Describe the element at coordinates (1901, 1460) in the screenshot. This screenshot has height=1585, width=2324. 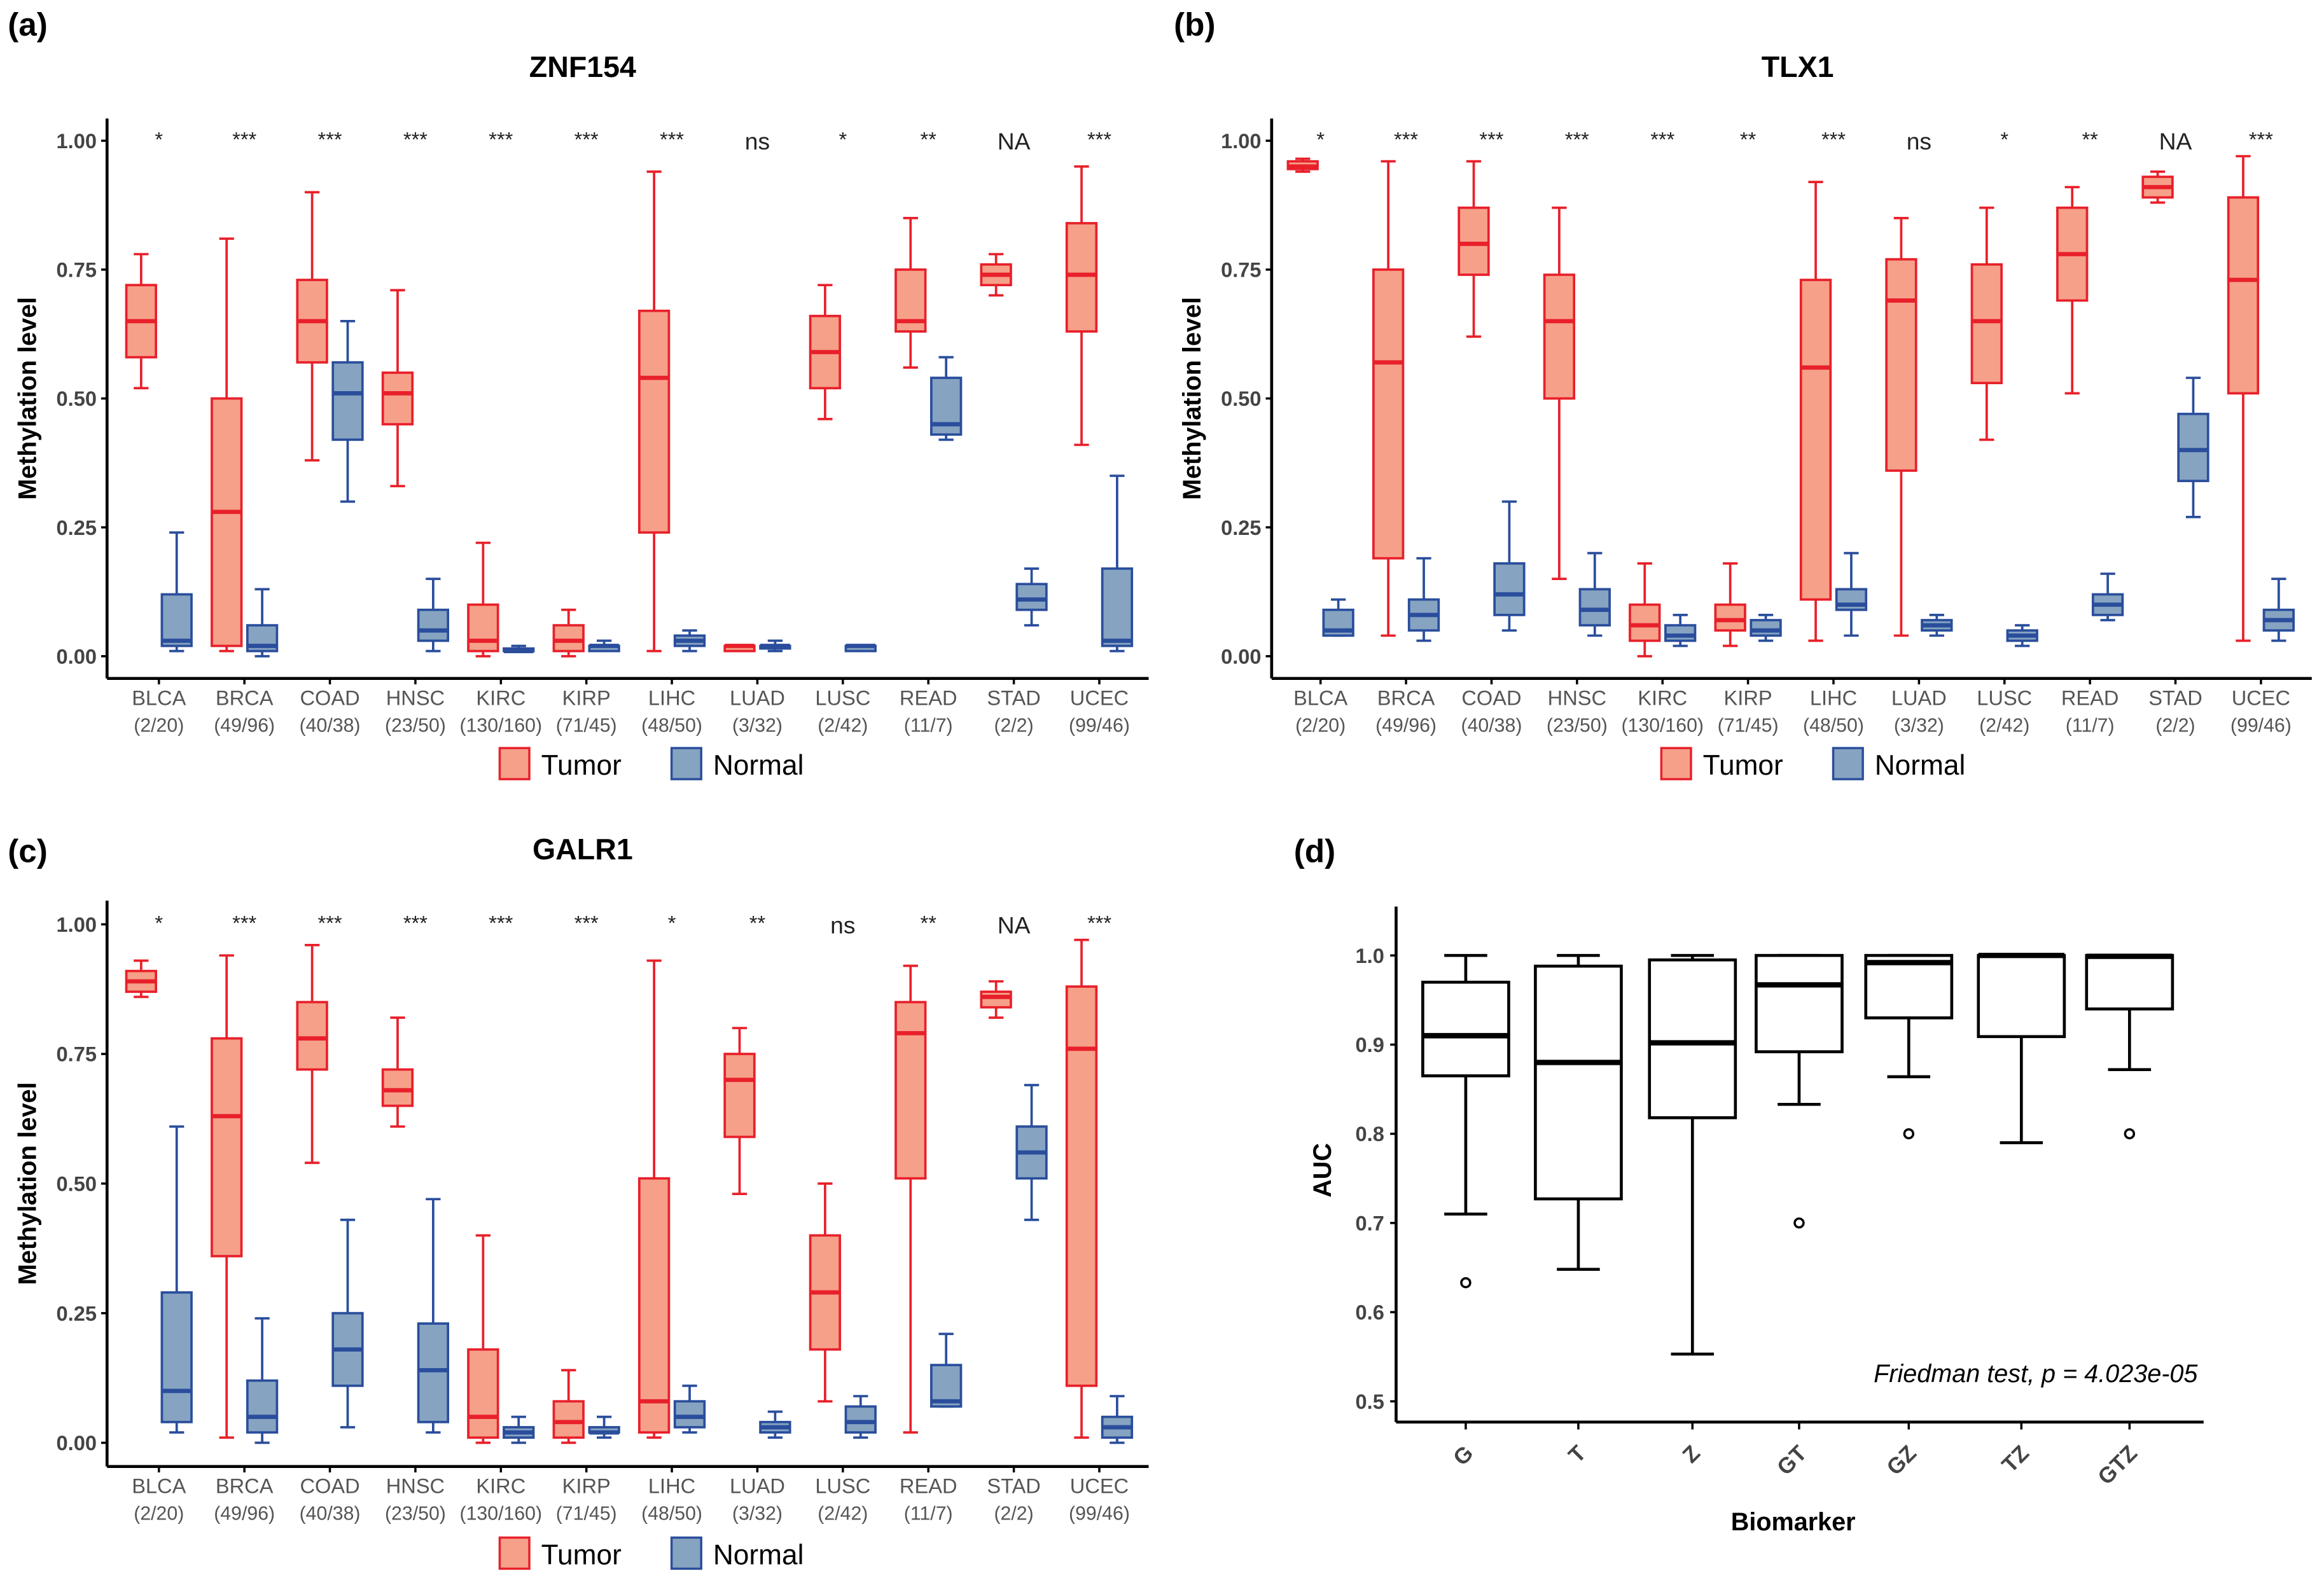
I see `x-tick-label: GZ` at that location.